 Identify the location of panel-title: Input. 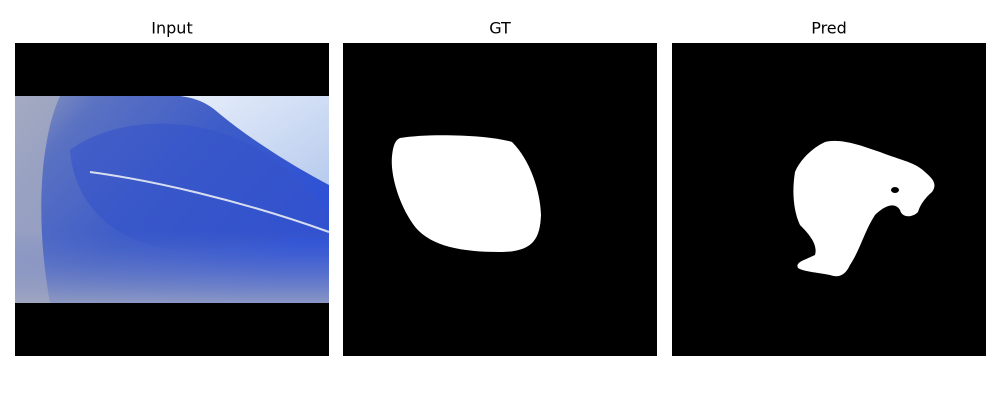
(171, 28).